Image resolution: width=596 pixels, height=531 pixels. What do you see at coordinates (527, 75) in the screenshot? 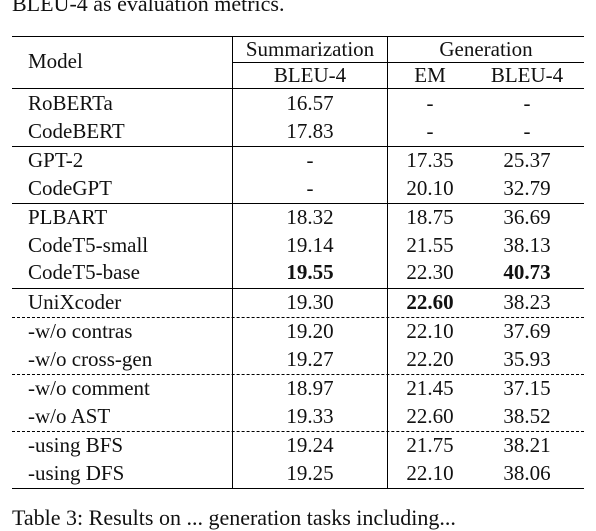
I see `header-gen-bleu4: BLEU-4` at bounding box center [527, 75].